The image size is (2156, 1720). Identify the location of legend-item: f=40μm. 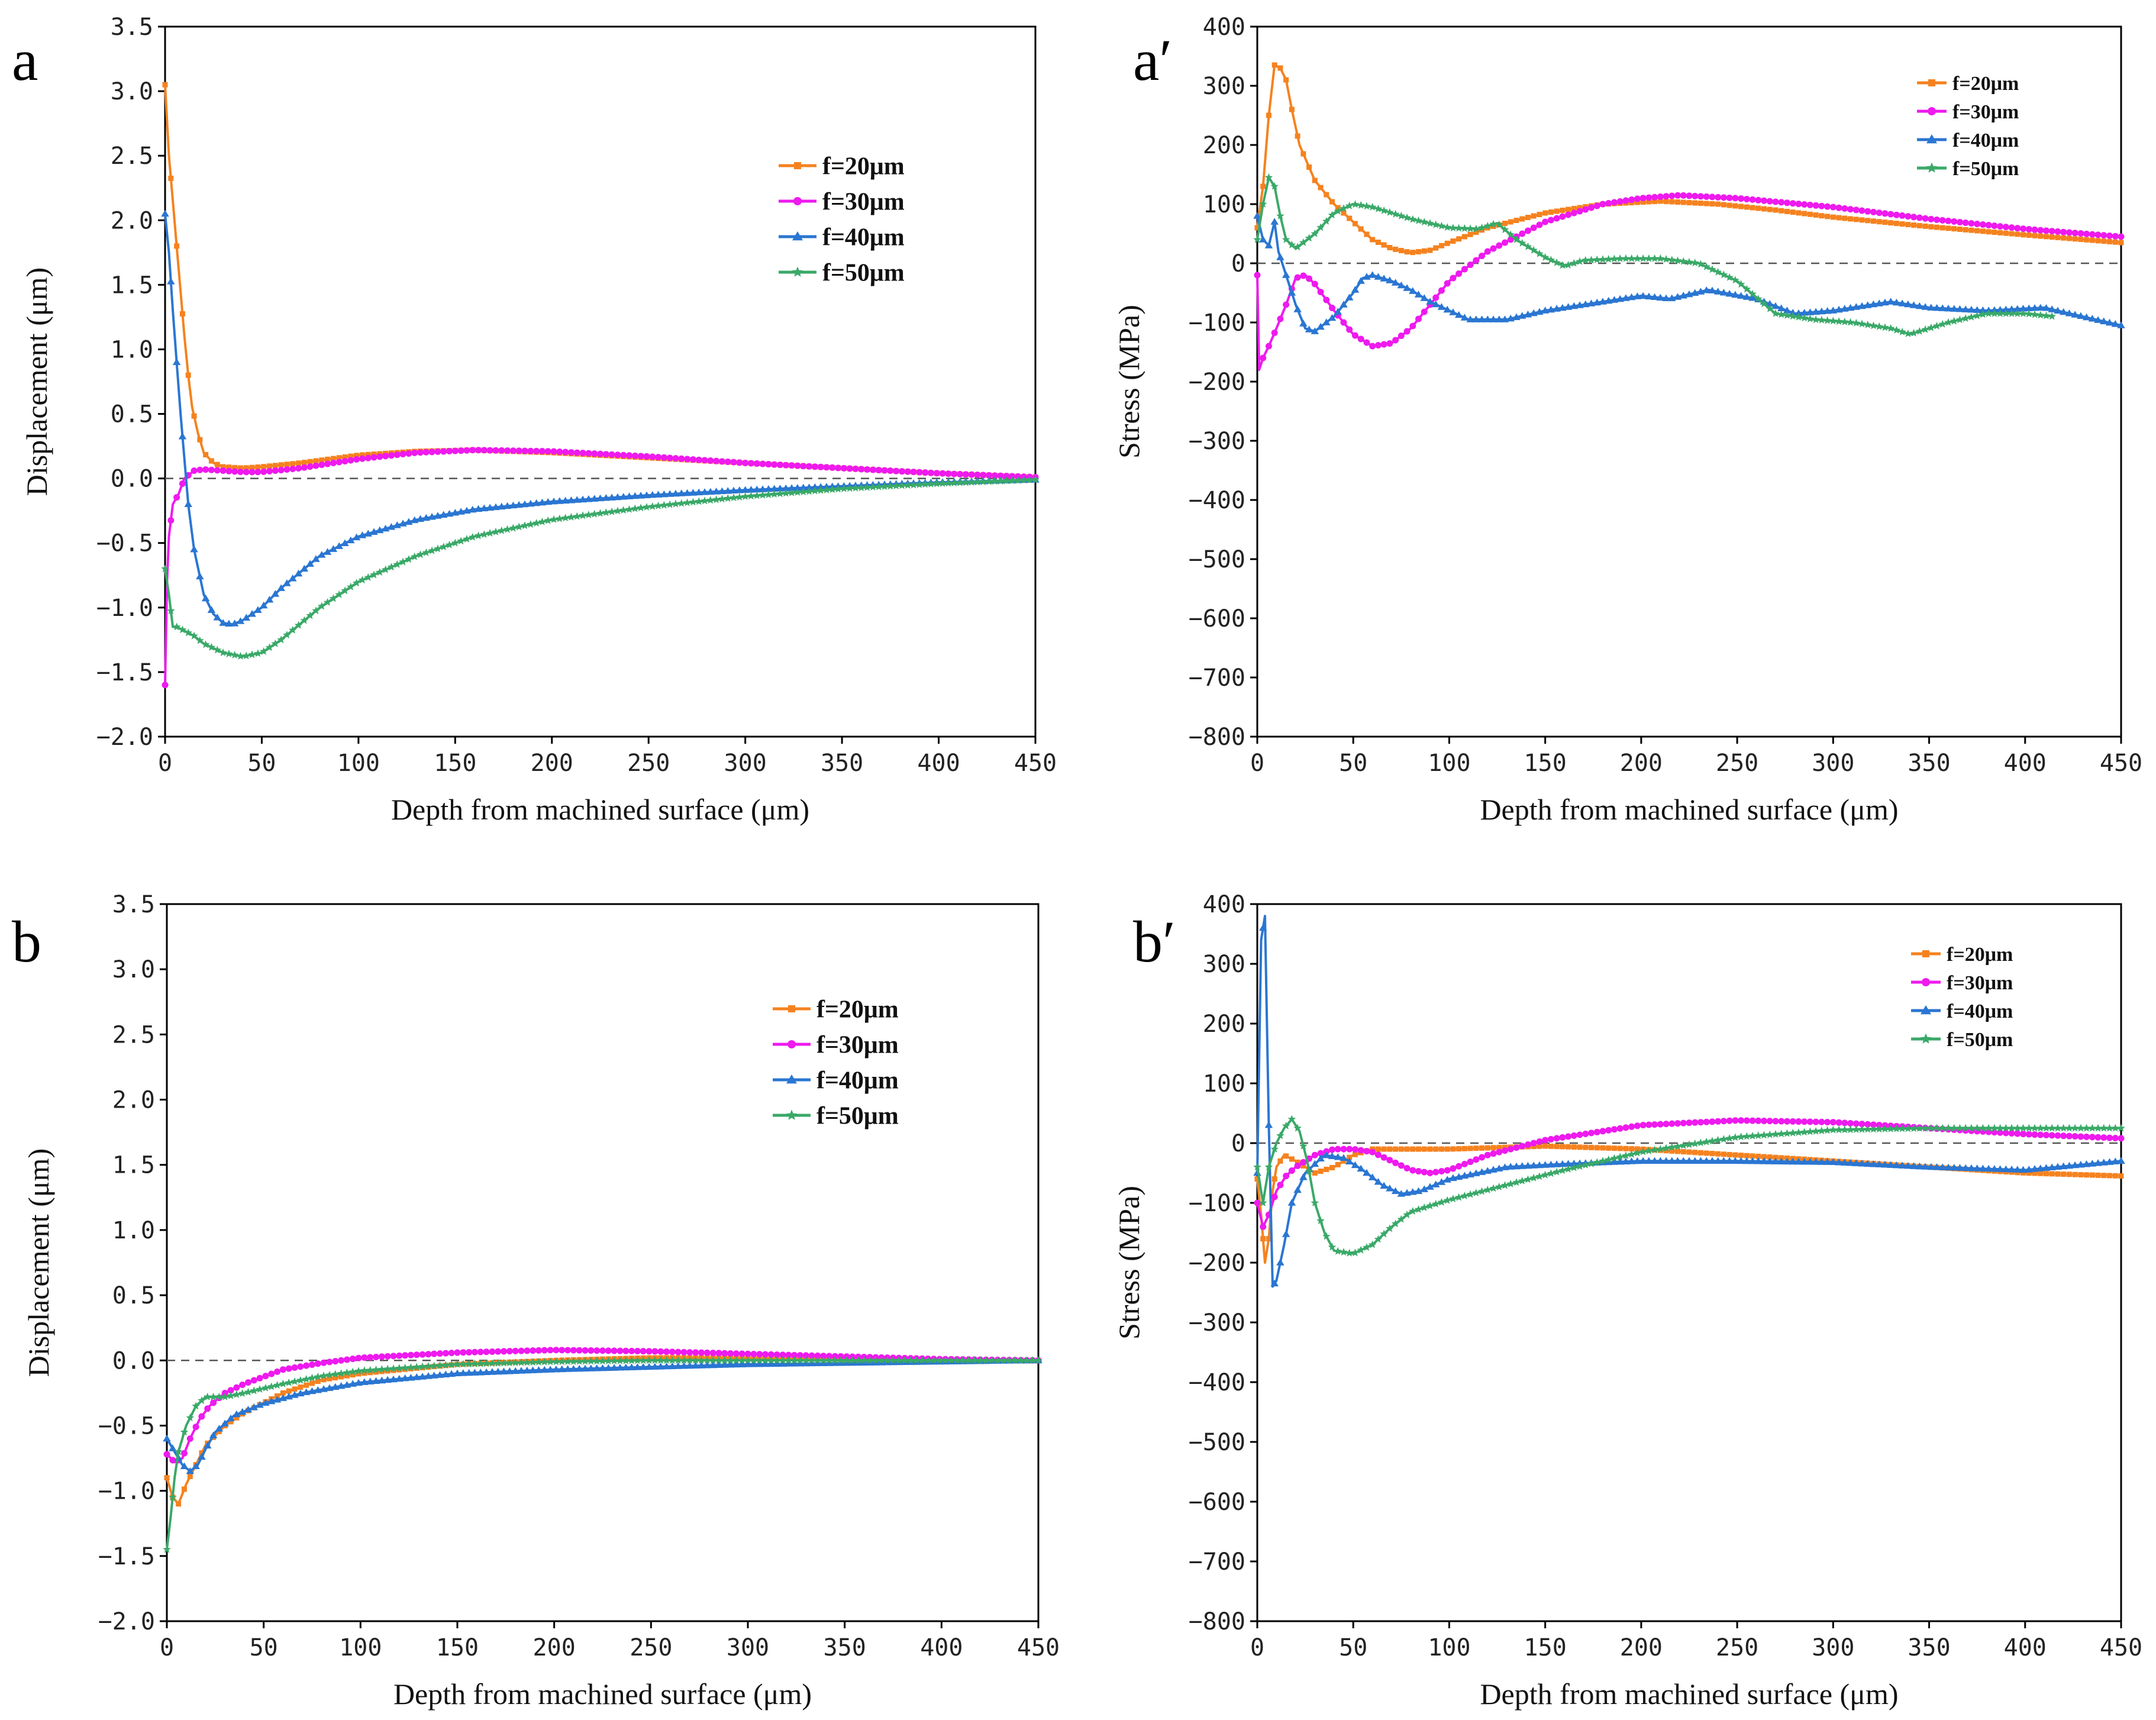
(1968, 140).